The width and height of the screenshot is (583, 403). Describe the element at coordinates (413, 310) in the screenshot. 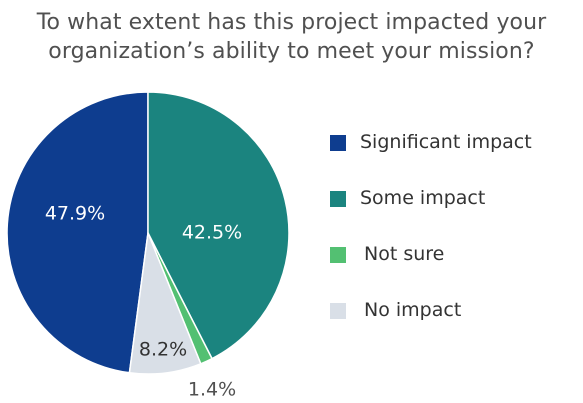

I see `legend-label-no-impact: No impact` at that location.